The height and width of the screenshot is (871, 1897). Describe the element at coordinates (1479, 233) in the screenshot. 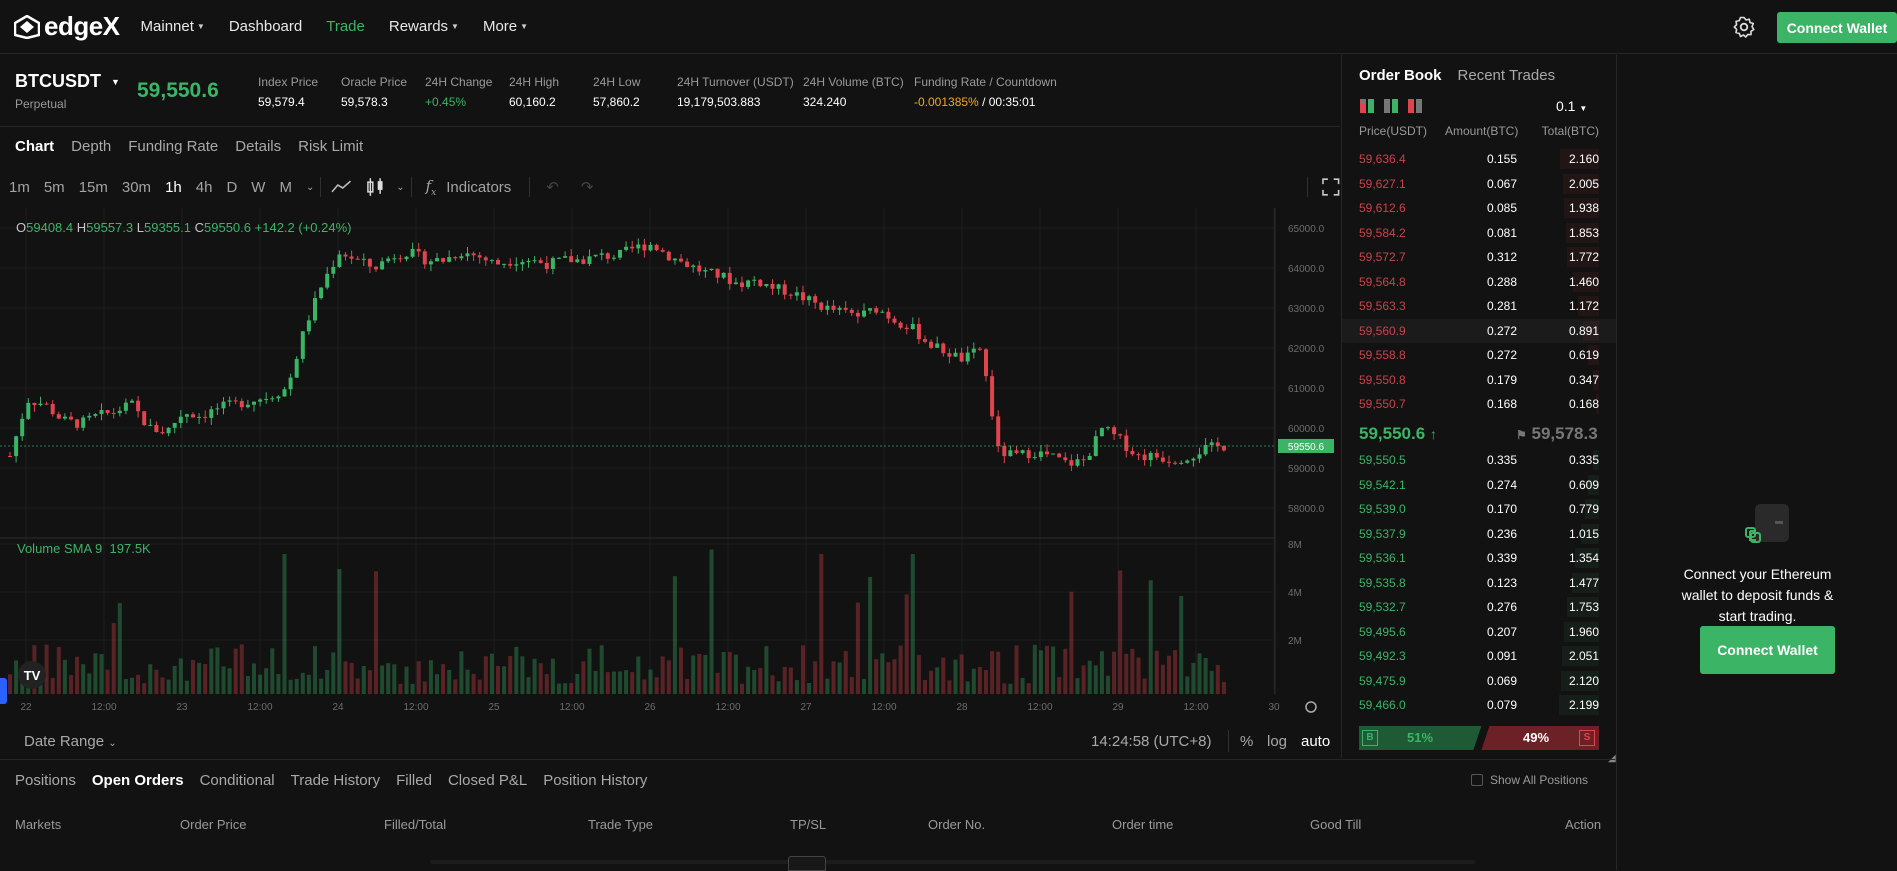

I see `ask-row: 59,584.2 0.081 1.853` at that location.